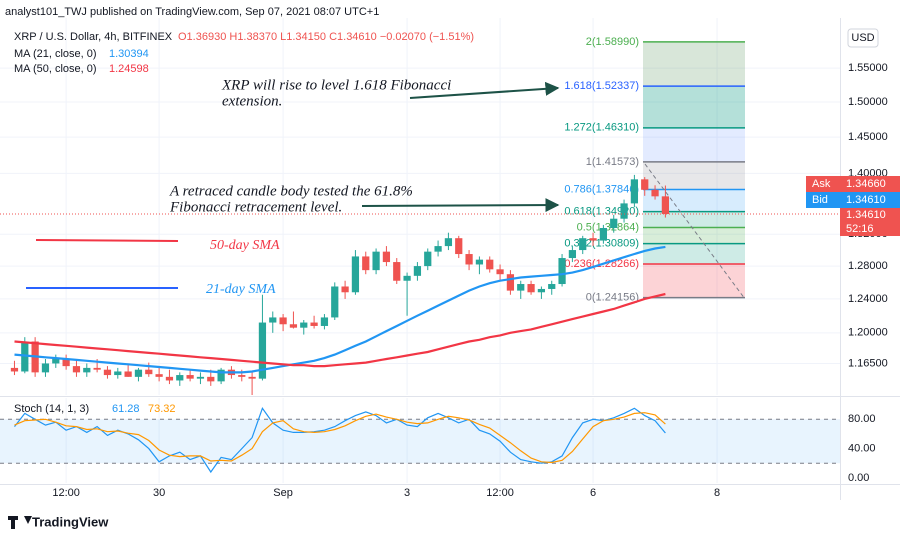  What do you see at coordinates (593, 493) in the screenshot?
I see `x-tick-label: 6` at bounding box center [593, 493].